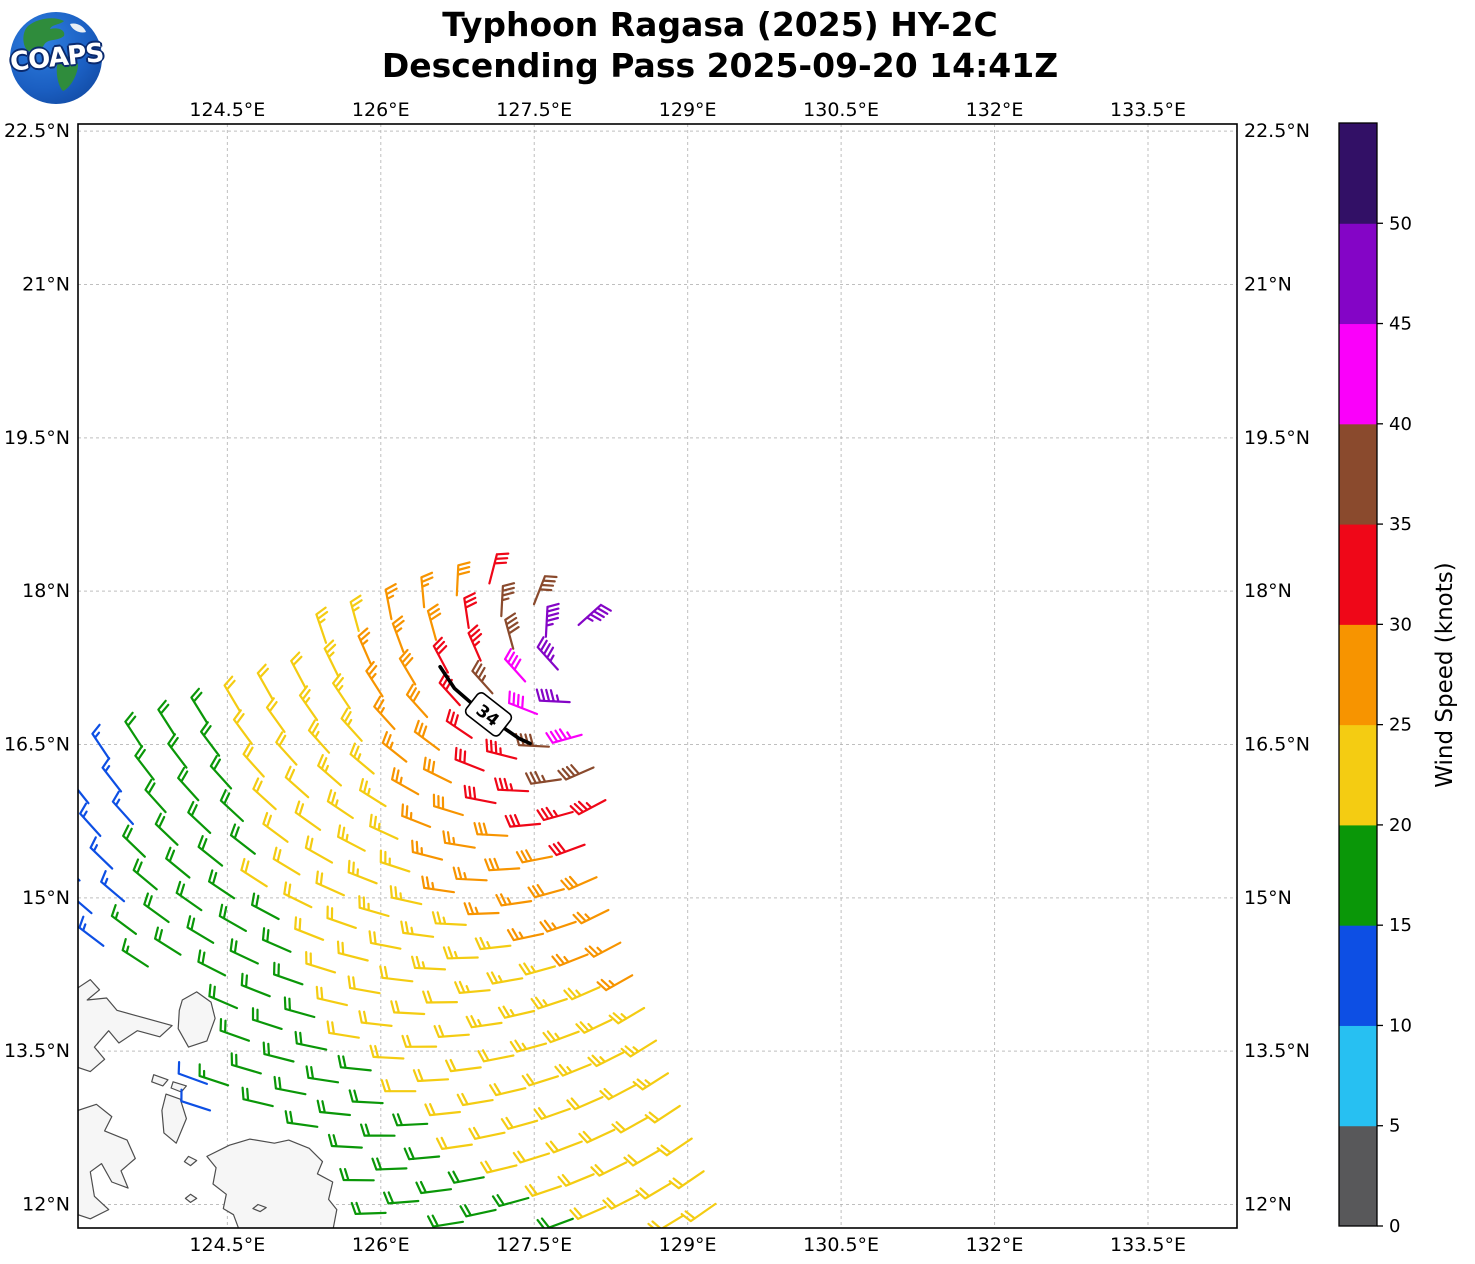 Image resolution: width=1475 pixels, height=1264 pixels. Describe the element at coordinates (688, 110) in the screenshot. I see `x-tick-label-top: 129°E` at that location.